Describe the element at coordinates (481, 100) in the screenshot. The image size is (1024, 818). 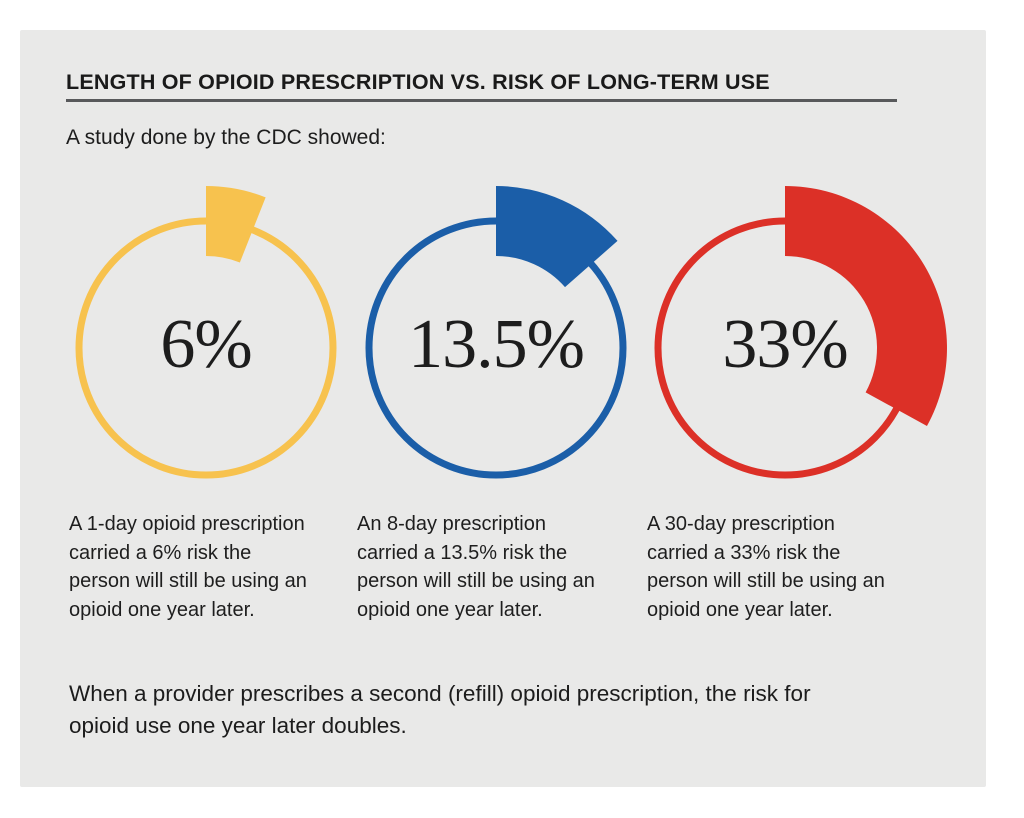
I see `title-underline` at that location.